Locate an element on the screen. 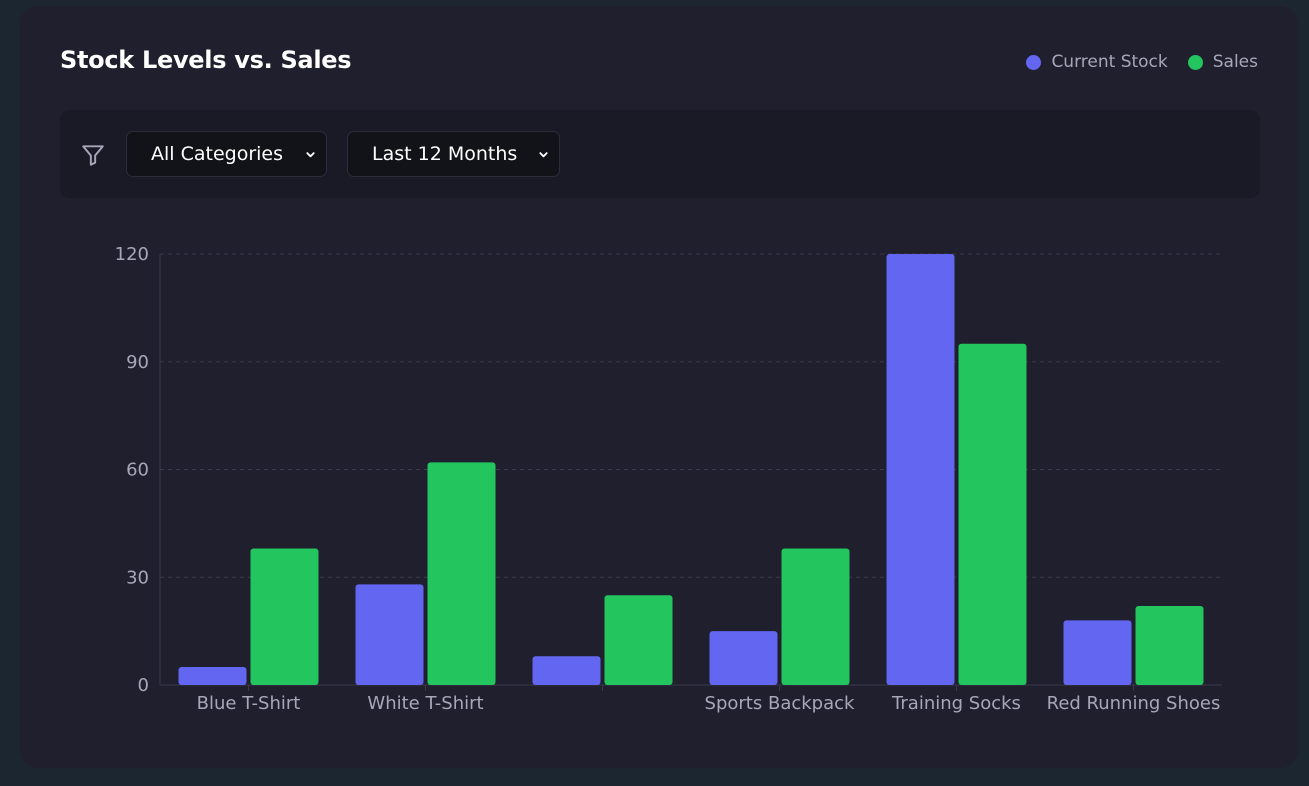  x-tick-label: Sports Backpack is located at coordinates (780, 703).